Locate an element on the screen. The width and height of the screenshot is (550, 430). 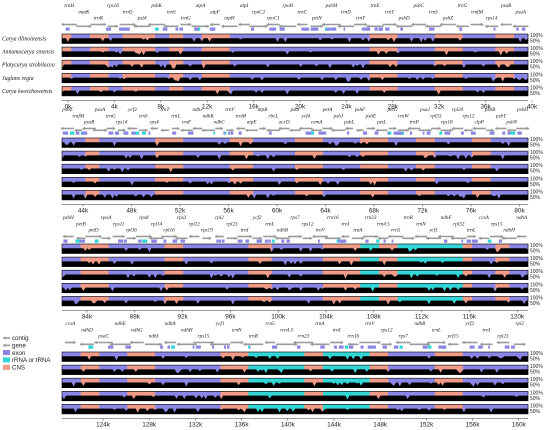
gene-label: psbD is located at coordinates (404, 19).